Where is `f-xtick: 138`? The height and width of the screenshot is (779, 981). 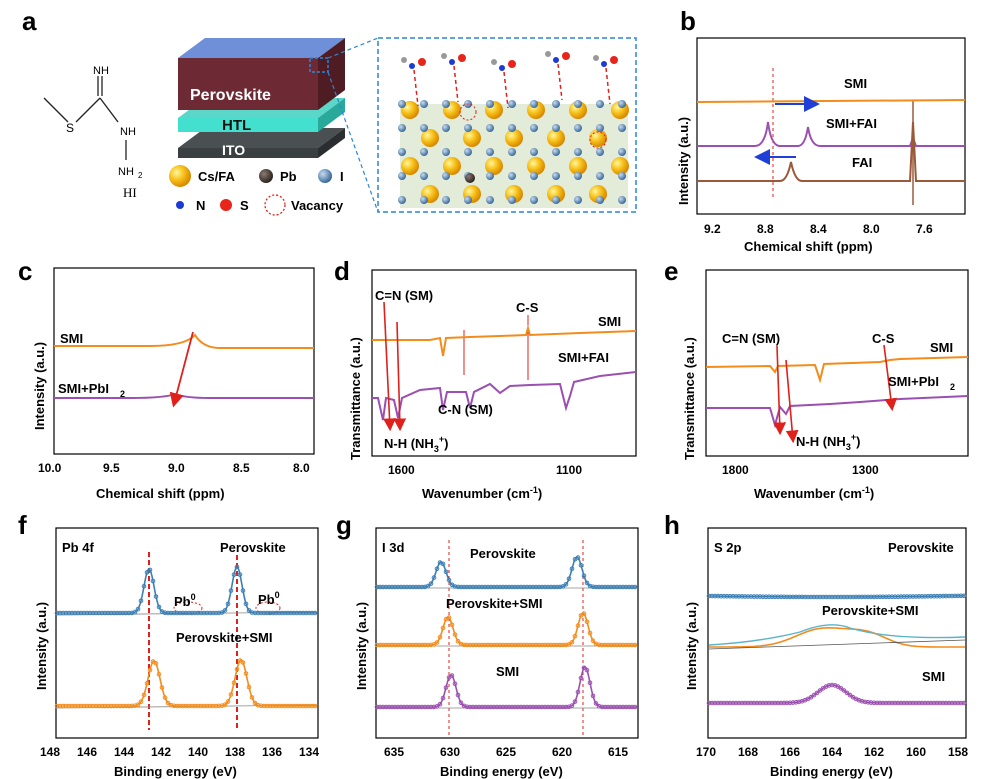
f-xtick: 138 is located at coordinates (235, 752).